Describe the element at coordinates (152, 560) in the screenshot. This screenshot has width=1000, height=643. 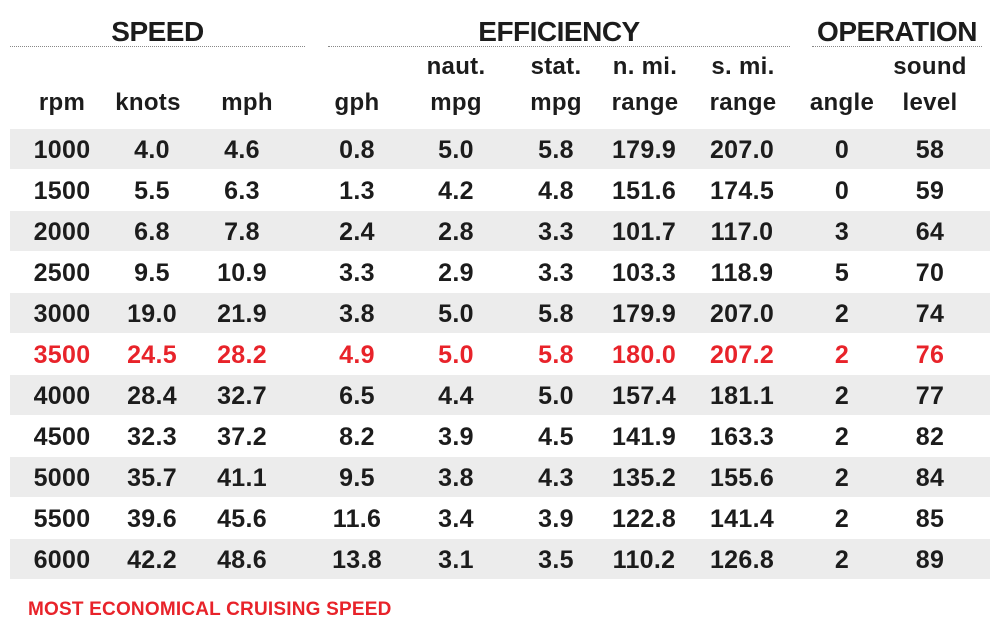
I see `cell-knots: 42.2` at that location.